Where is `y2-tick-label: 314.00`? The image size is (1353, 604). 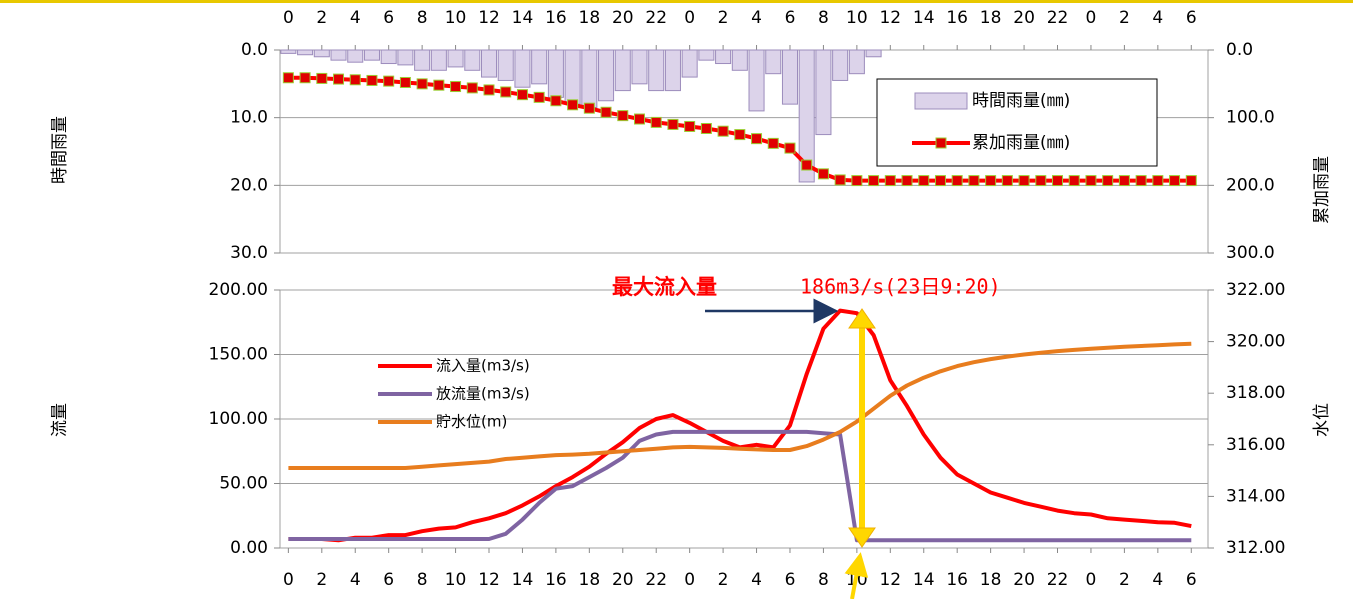 y2-tick-label: 314.00 is located at coordinates (1255, 496).